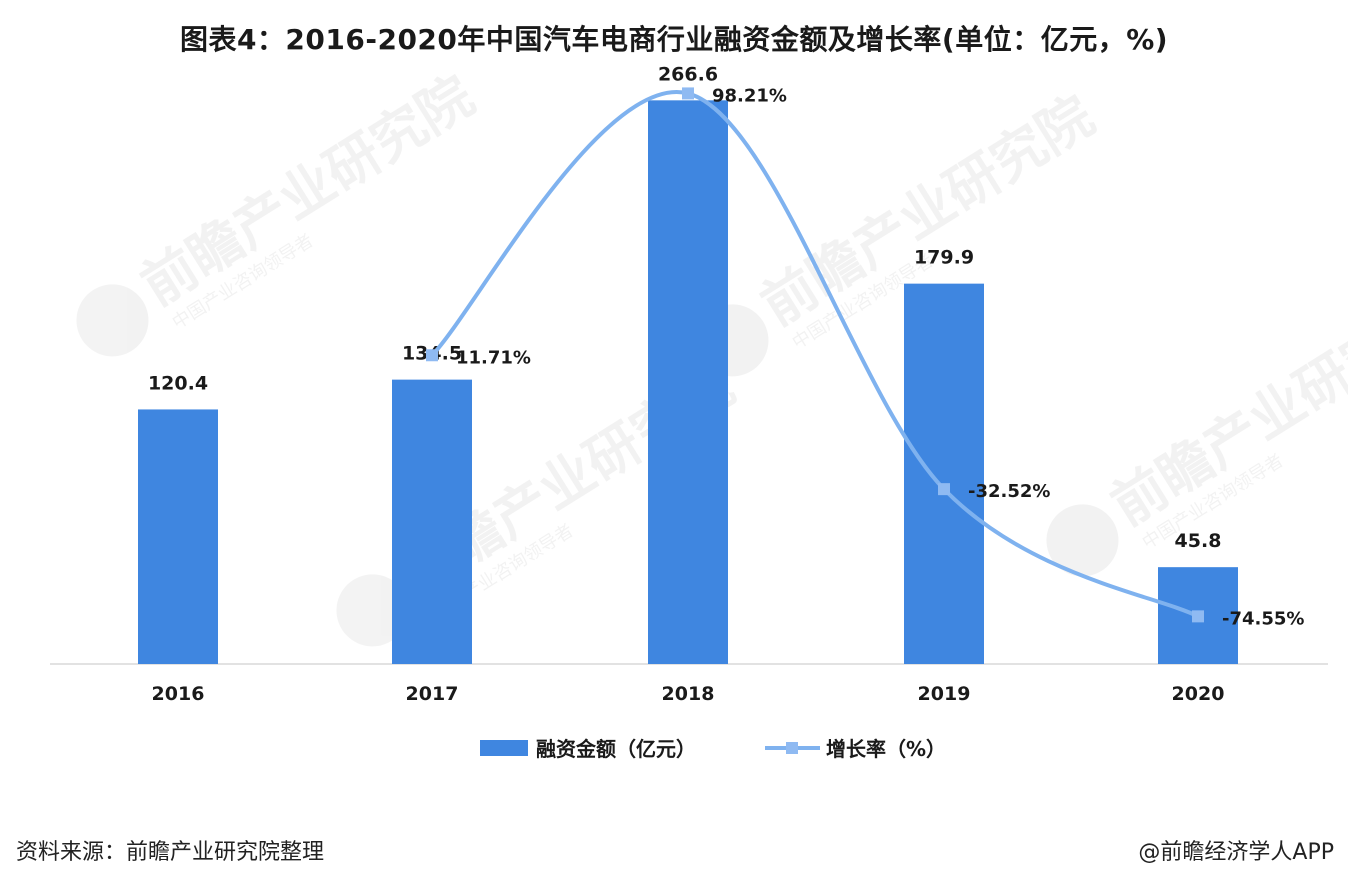  I want to click on x-tick-label: 2020, so click(1198, 694).